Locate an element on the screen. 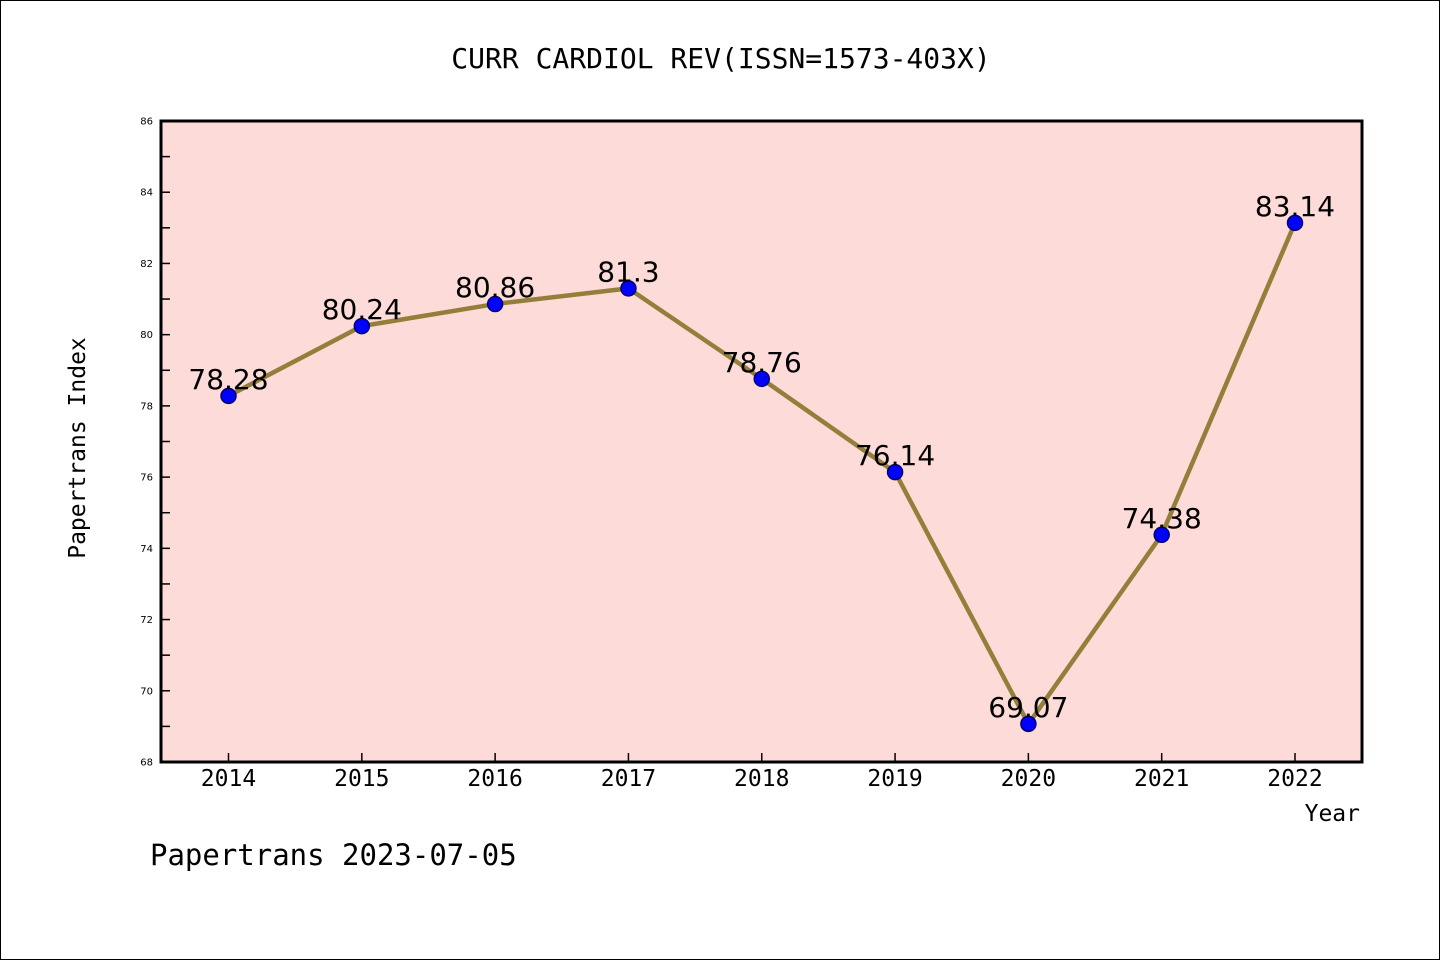 Image resolution: width=1440 pixels, height=961 pixels. x-axis: 2014 2015 2016 2017 2018 2019 2020 2021 2022 is located at coordinates (762, 772).